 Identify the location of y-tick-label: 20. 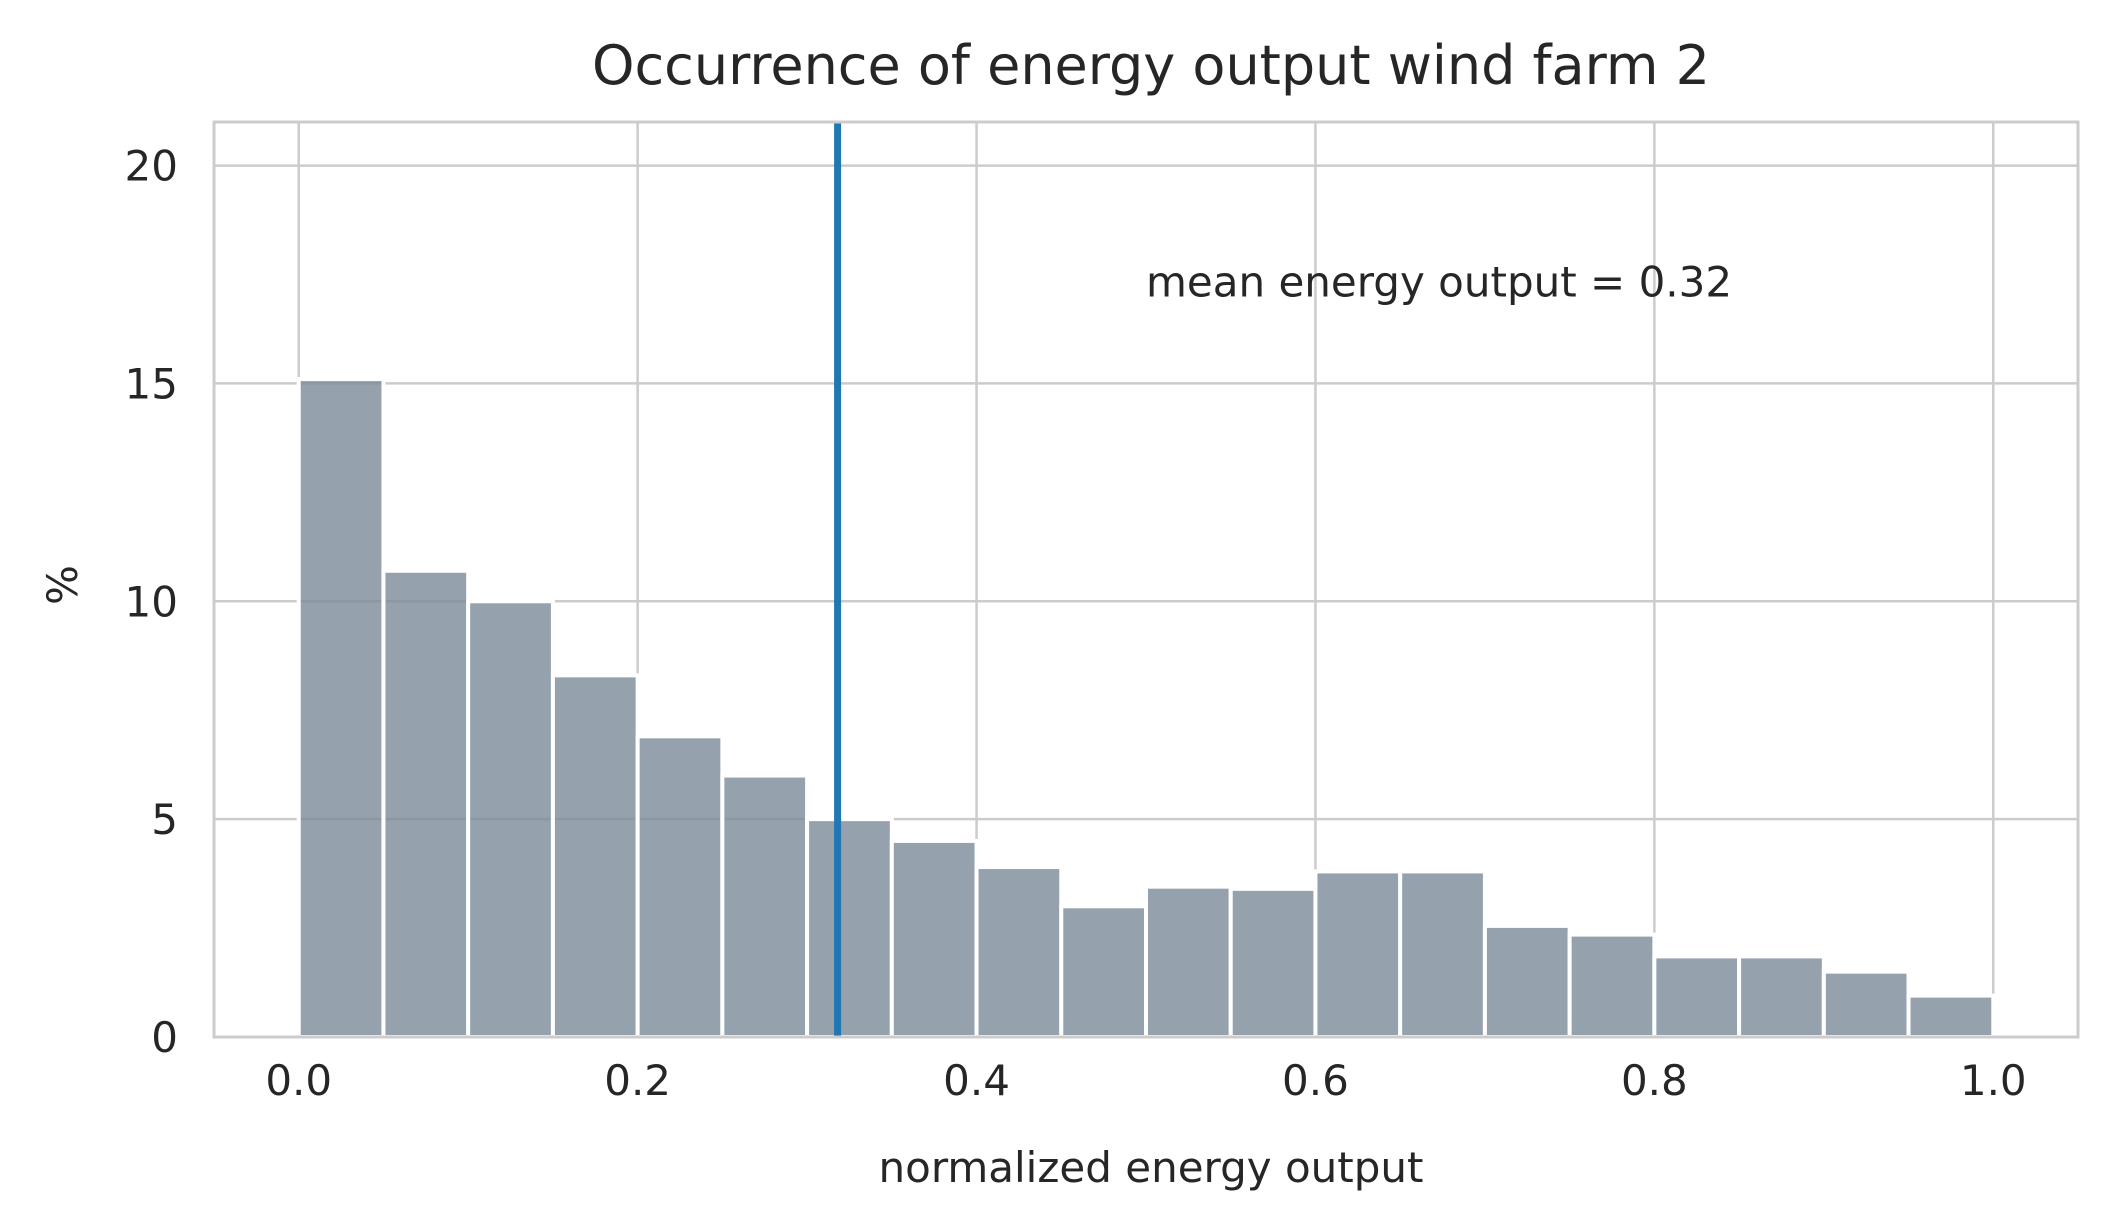
(151, 166).